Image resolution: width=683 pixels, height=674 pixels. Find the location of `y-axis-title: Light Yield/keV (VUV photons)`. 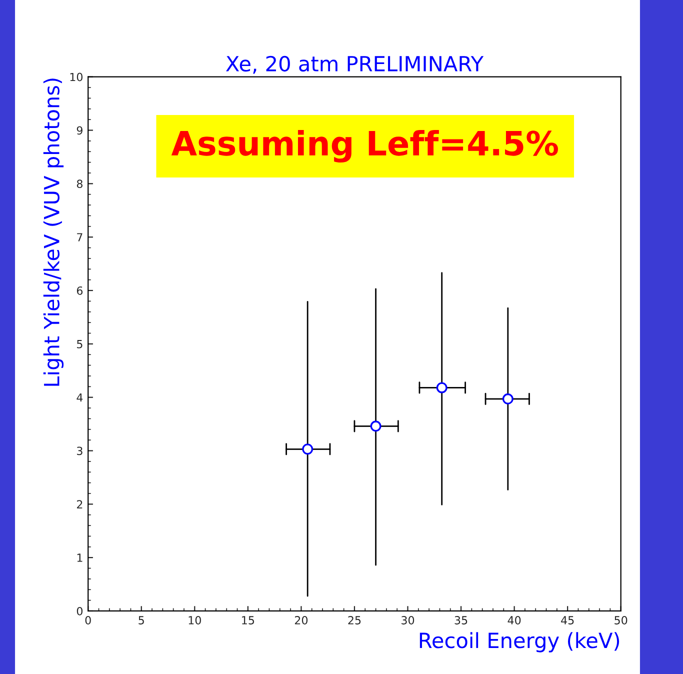

y-axis-title: Light Yield/keV (VUV photons) is located at coordinates (53, 232).